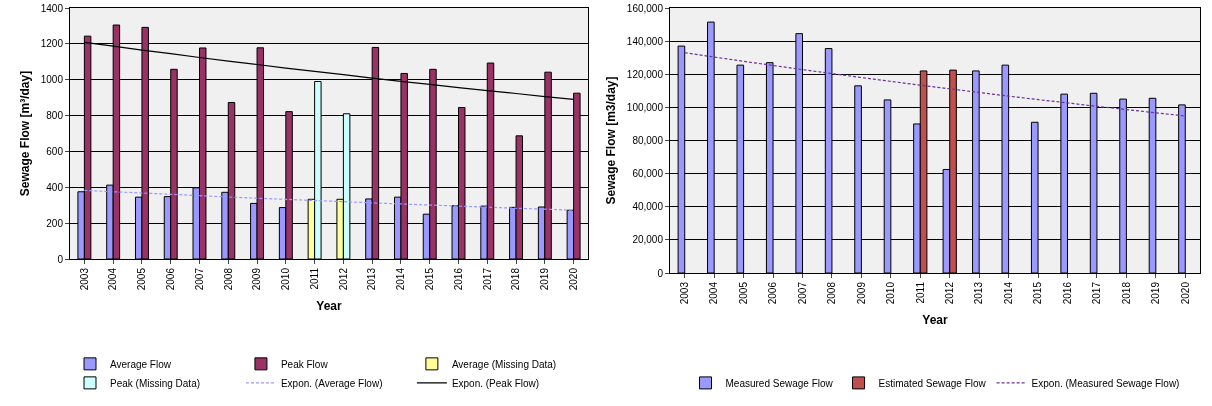 This screenshot has height=406, width=1212. I want to click on y-tick-label: 800, so click(55, 116).